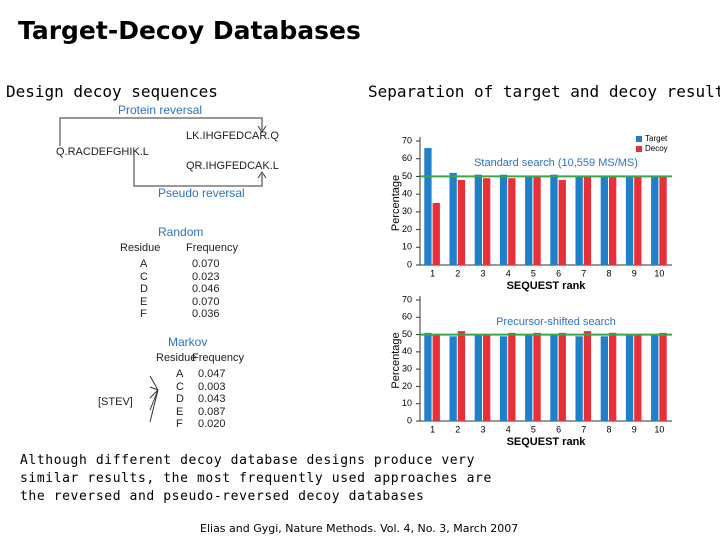  Describe the element at coordinates (232, 136) in the screenshot. I see `sequence: LK.IHGFEDCAR.Q` at that location.